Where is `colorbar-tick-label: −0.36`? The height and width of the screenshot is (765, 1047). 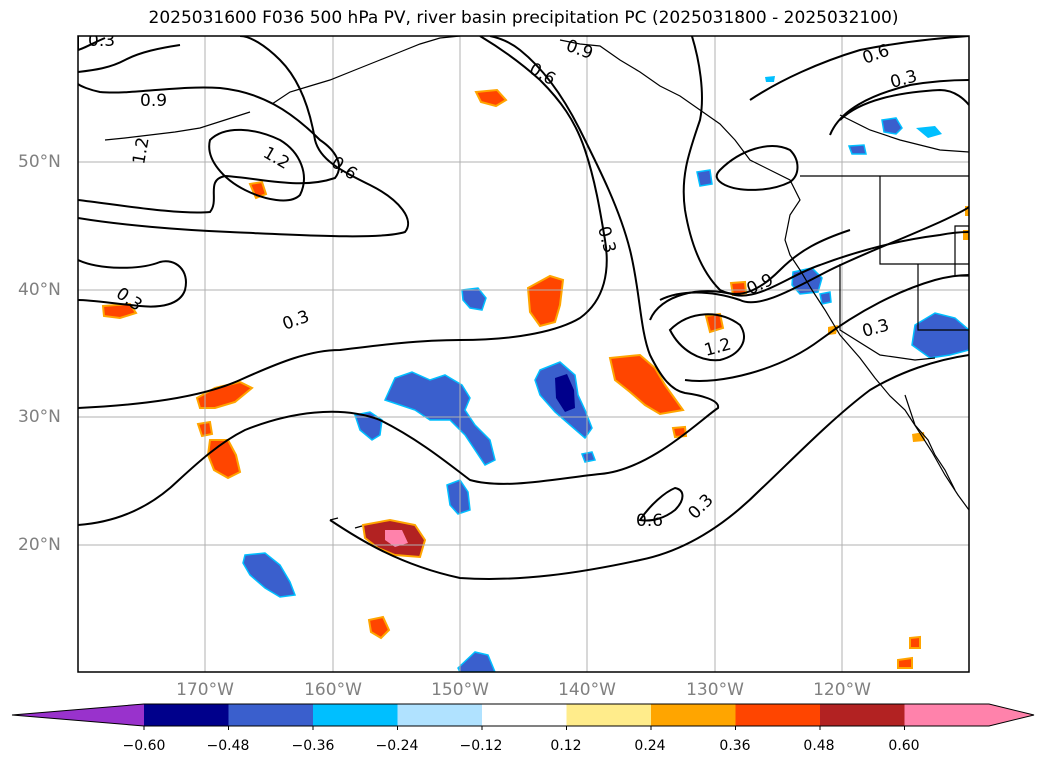
colorbar-tick-label: −0.36 is located at coordinates (313, 746).